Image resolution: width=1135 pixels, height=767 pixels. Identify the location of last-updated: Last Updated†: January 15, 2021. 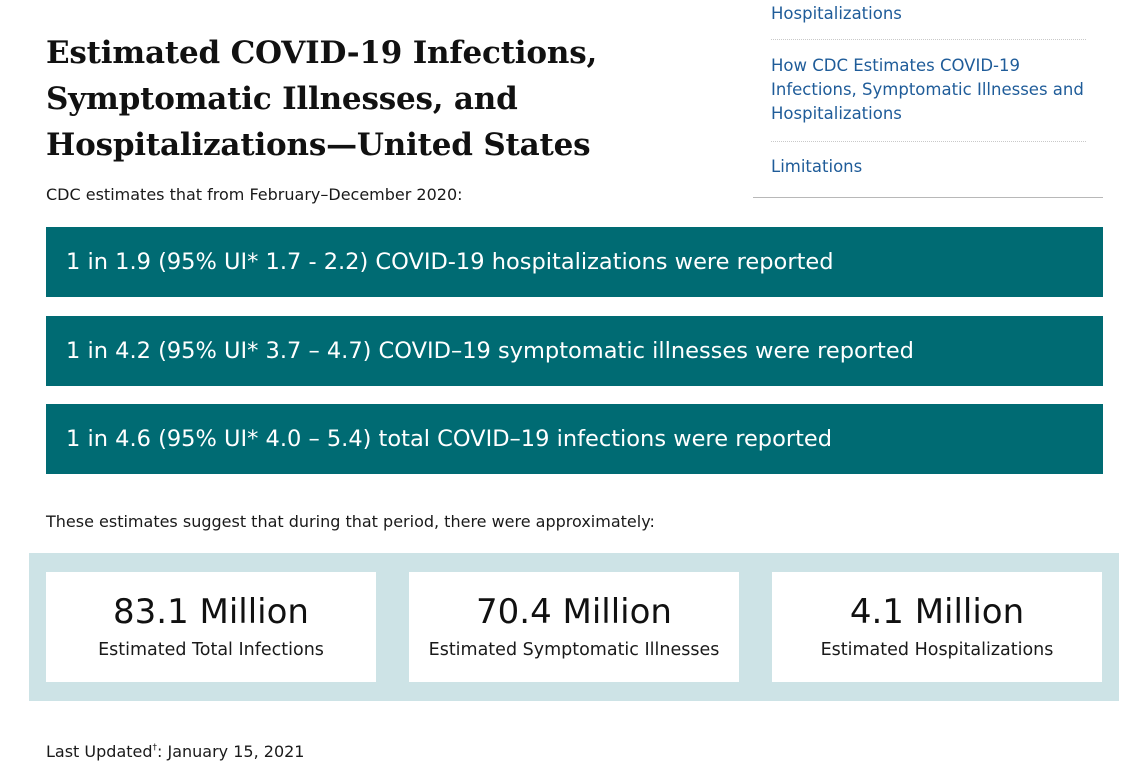
(175, 750).